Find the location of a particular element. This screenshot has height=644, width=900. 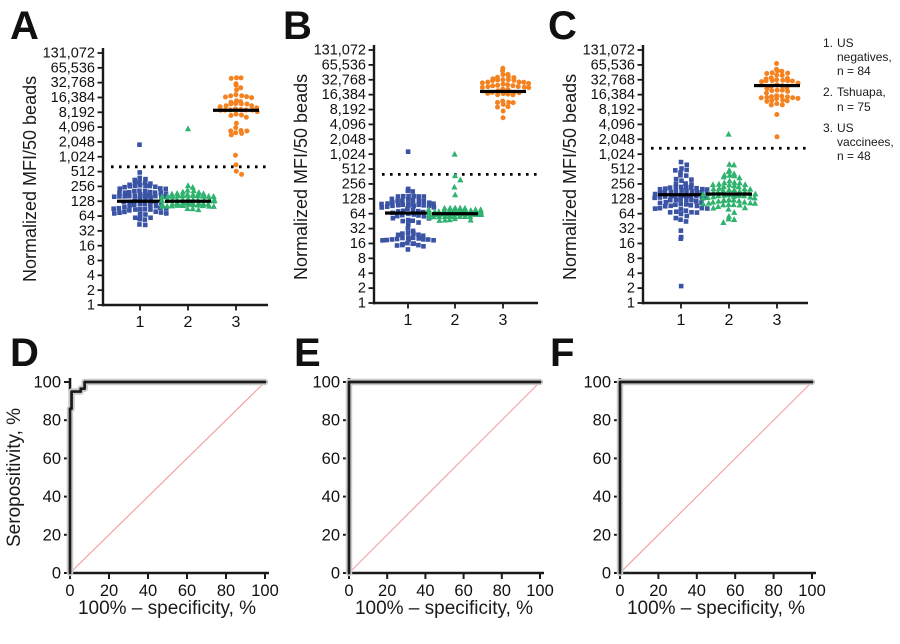

panel-A-axes is located at coordinates (184, 177).